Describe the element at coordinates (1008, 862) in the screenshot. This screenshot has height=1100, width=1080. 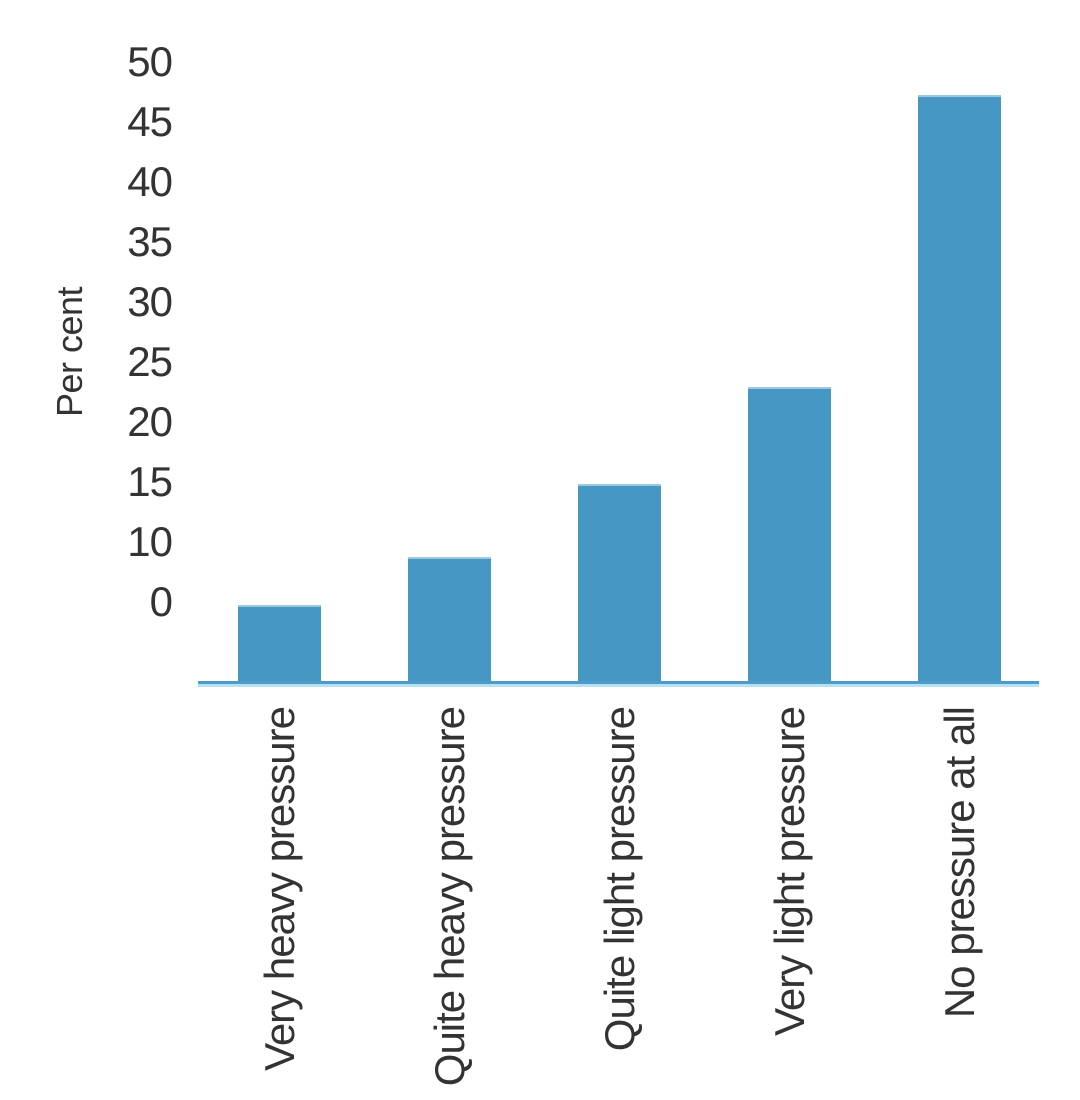
I see `x-category-label: No pressure at all` at that location.